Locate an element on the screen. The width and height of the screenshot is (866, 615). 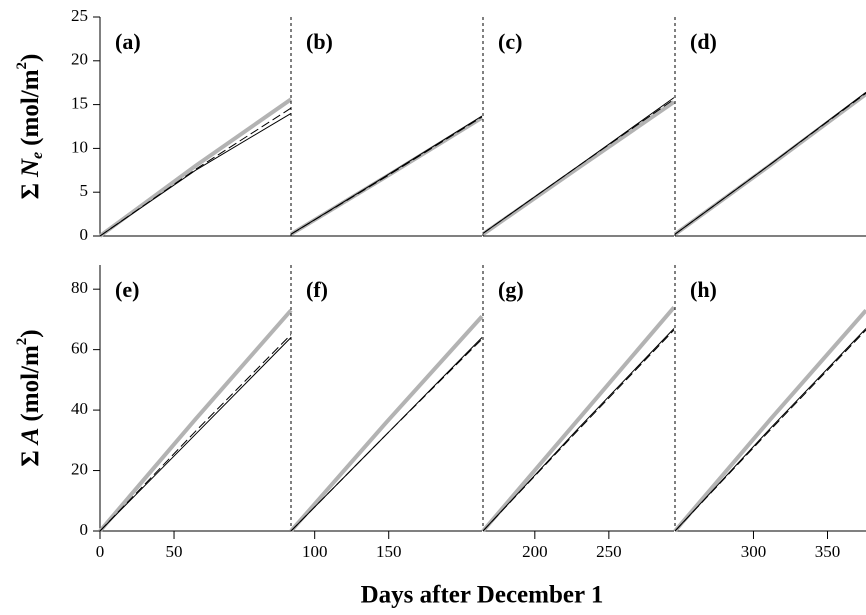
y-tick-label: 25 is located at coordinates (79, 15).